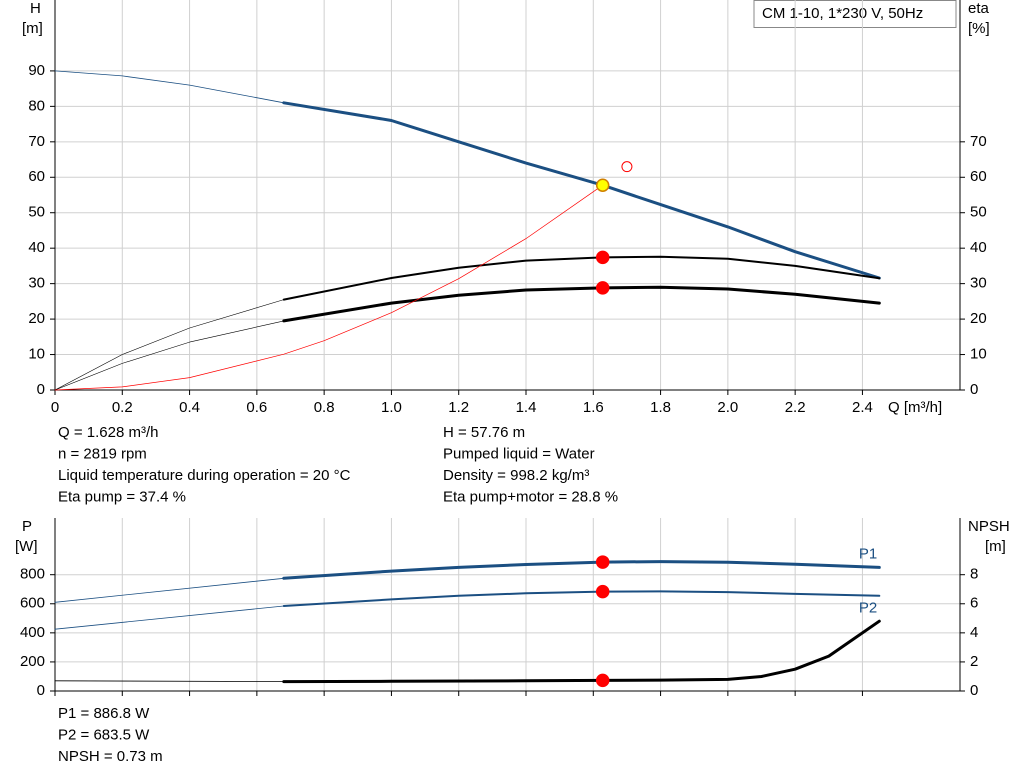 Image resolution: width=1024 pixels, height=781 pixels. I want to click on y2-tick-label: 30, so click(978, 283).